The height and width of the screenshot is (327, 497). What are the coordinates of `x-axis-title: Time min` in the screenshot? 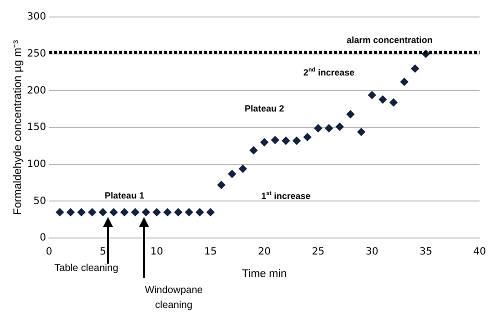 It's located at (264, 274).